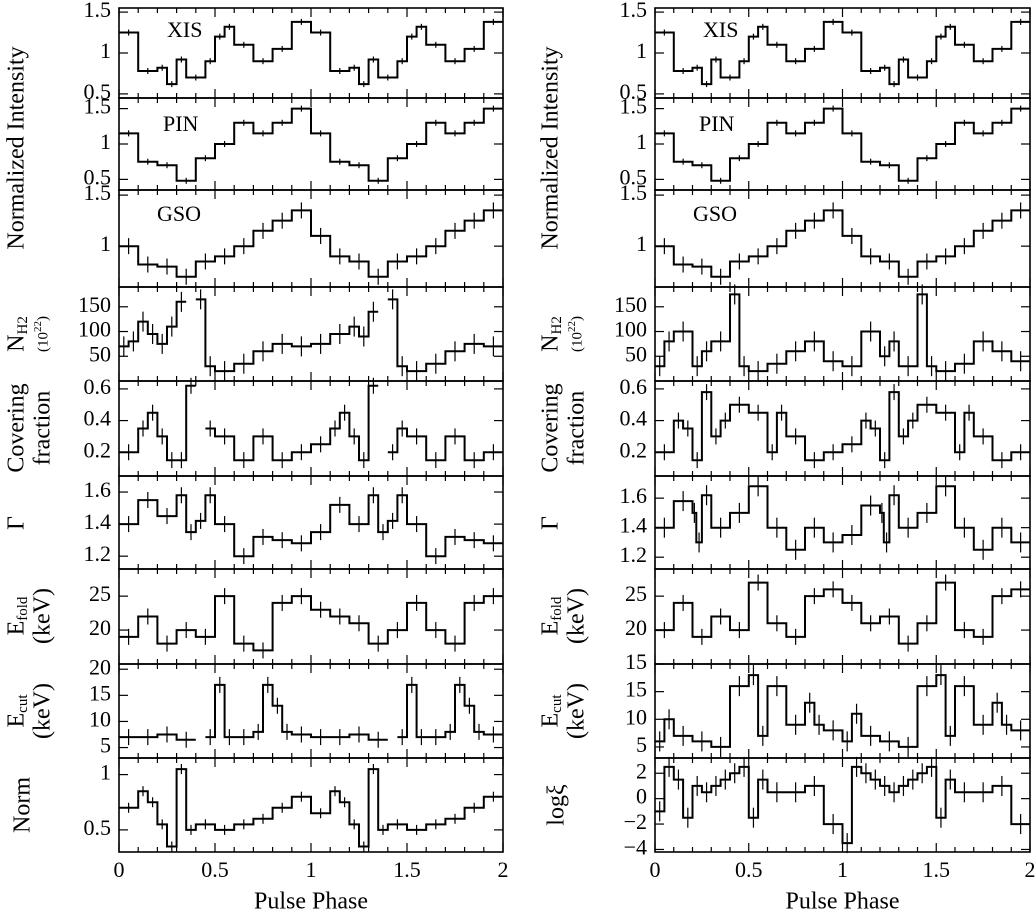 The width and height of the screenshot is (1036, 917). What do you see at coordinates (311, 869) in the screenshot?
I see `x-tick-label: 1` at bounding box center [311, 869].